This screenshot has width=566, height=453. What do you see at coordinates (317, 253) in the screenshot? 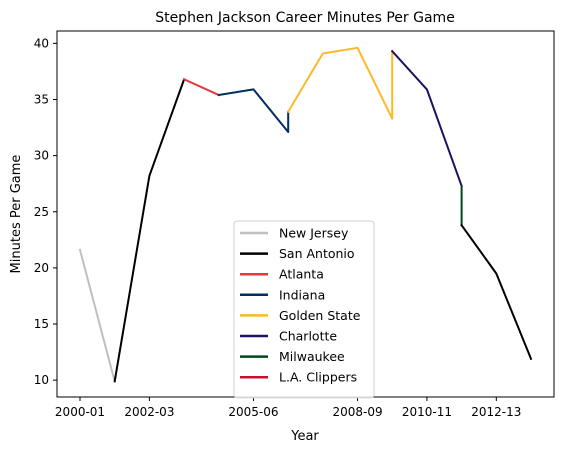
I see `legend-label: San Antonio` at bounding box center [317, 253].